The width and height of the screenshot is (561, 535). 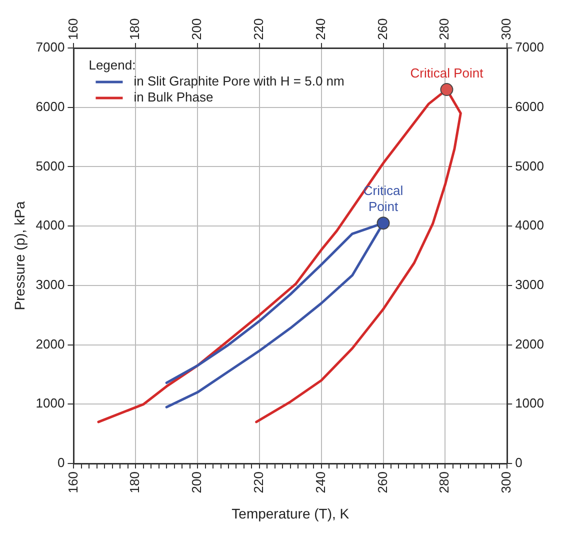 I want to click on y2-tick-label: 7000, so click(x=529, y=47).